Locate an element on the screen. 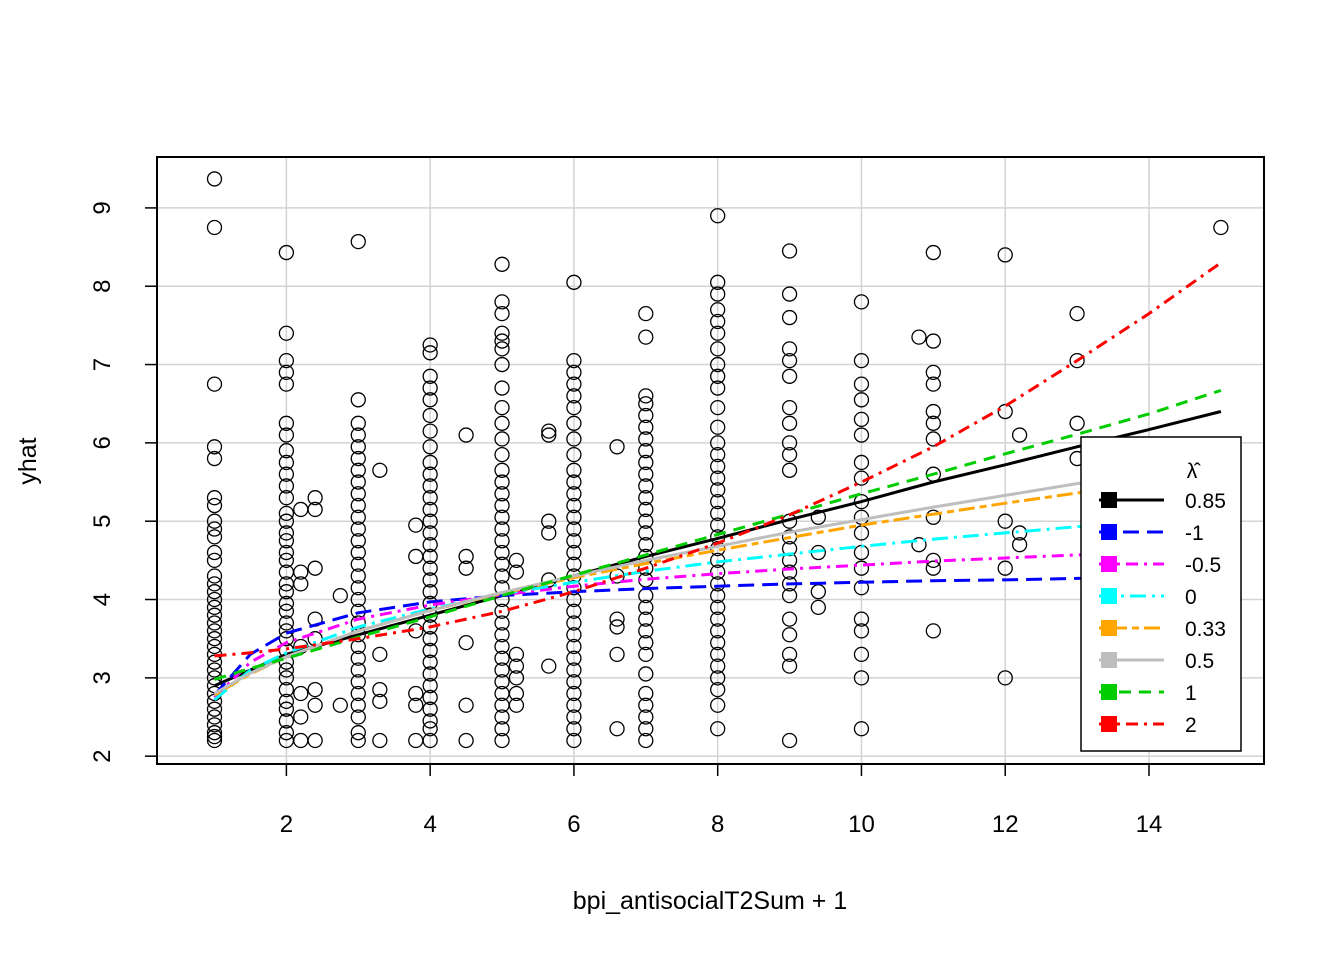  legend-swatch--0.5 is located at coordinates (1109, 564).